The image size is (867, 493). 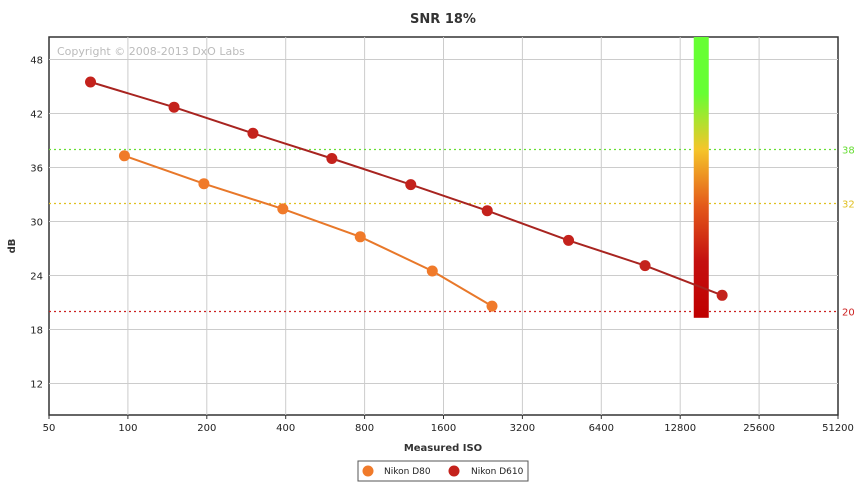 I want to click on x-tick-label: 6400, so click(x=601, y=428).